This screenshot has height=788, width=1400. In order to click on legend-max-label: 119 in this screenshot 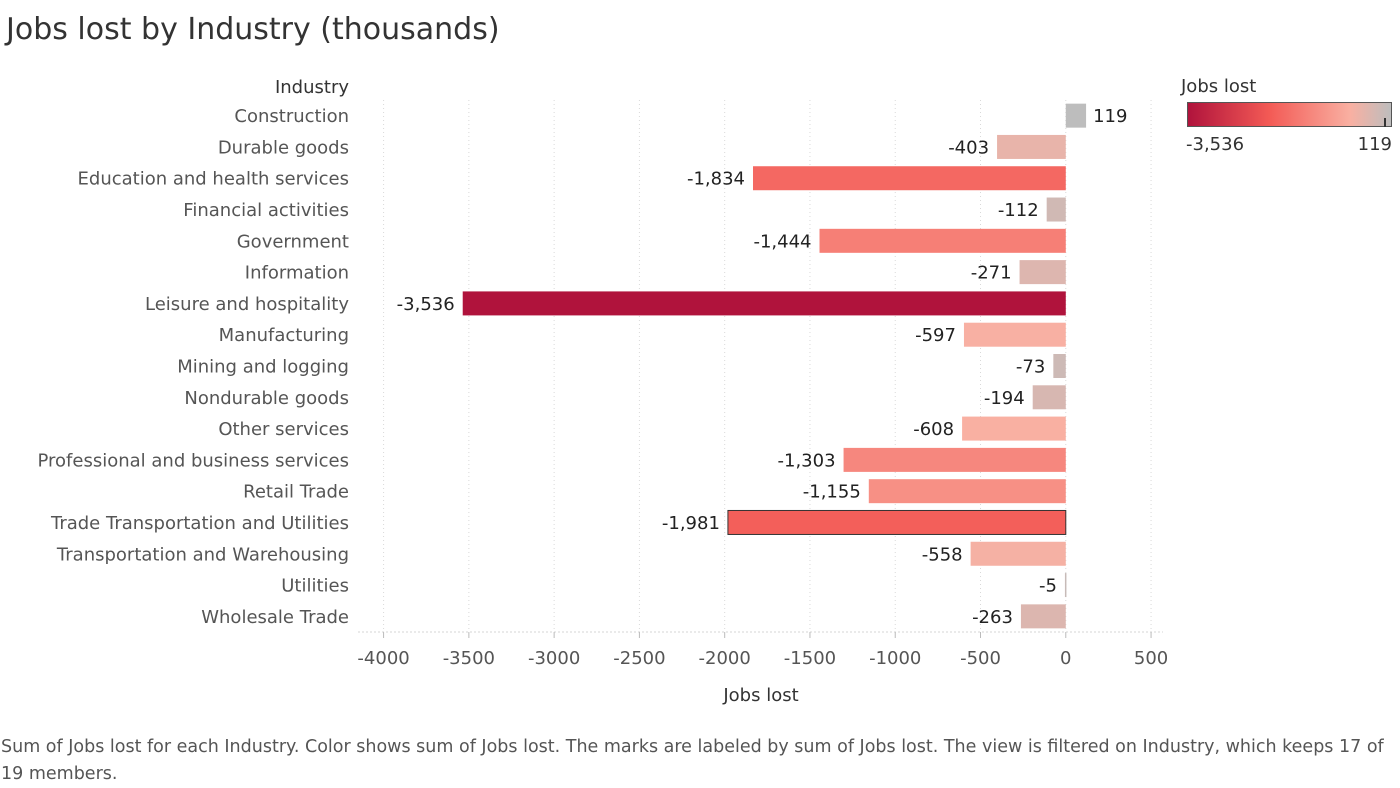, I will do `click(1374, 144)`.